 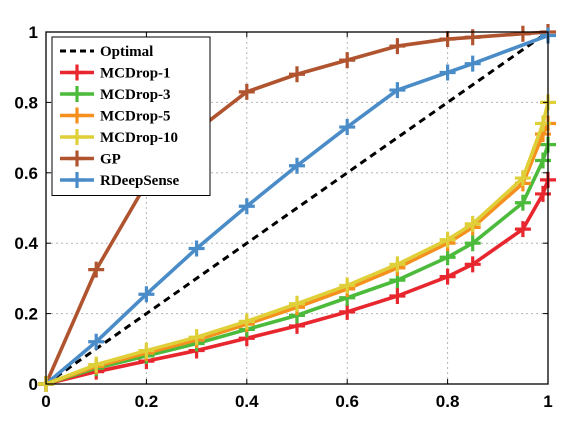 I want to click on legend-marker-gp, so click(x=77, y=158).